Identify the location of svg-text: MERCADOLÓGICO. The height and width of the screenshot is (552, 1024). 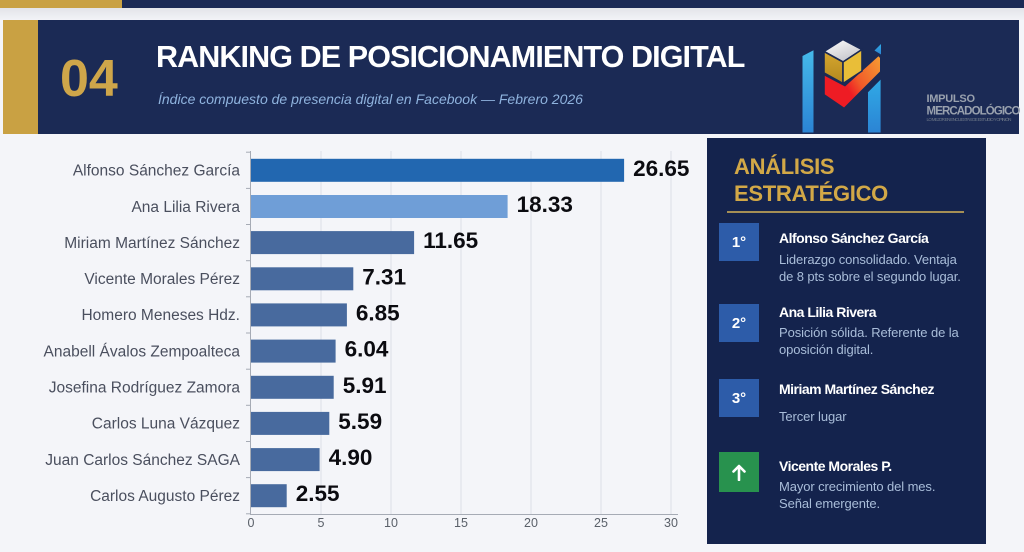
(974, 111).